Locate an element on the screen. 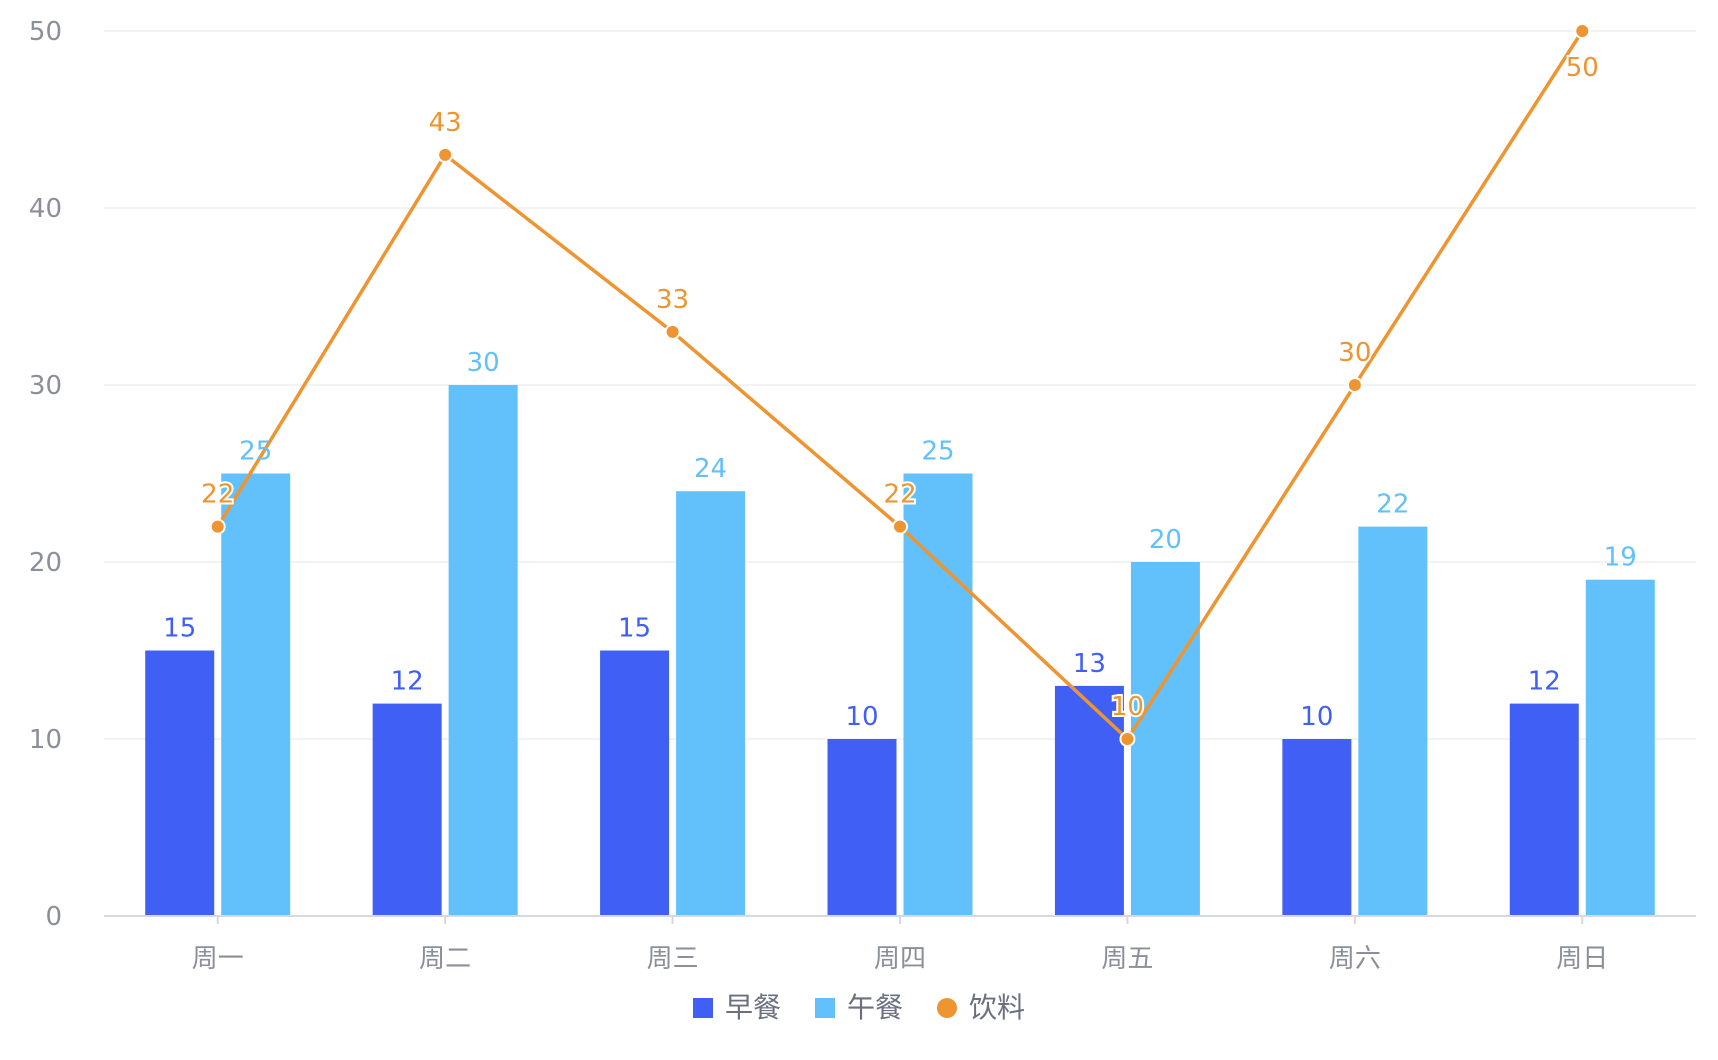  y-axis: 0 10 20 30 40 50 is located at coordinates (45, 474).